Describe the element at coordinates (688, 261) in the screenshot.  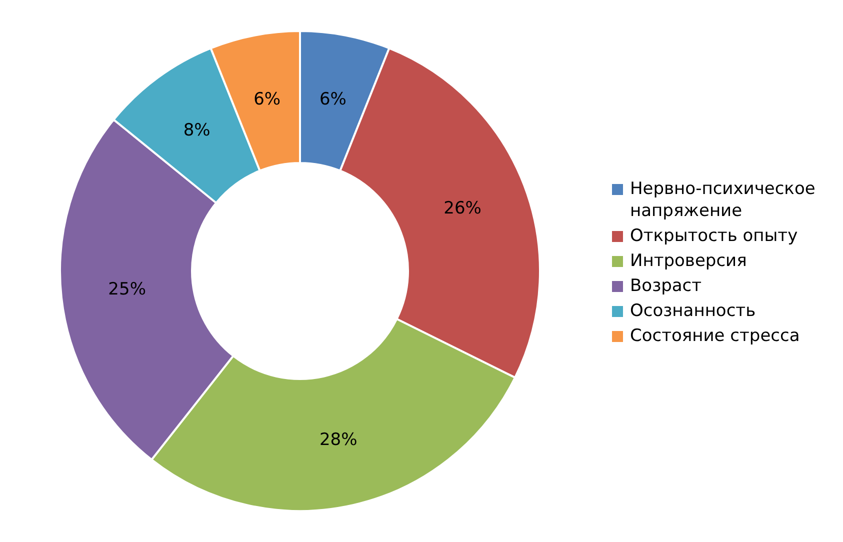
I see `legend-label: Интроверсия` at that location.